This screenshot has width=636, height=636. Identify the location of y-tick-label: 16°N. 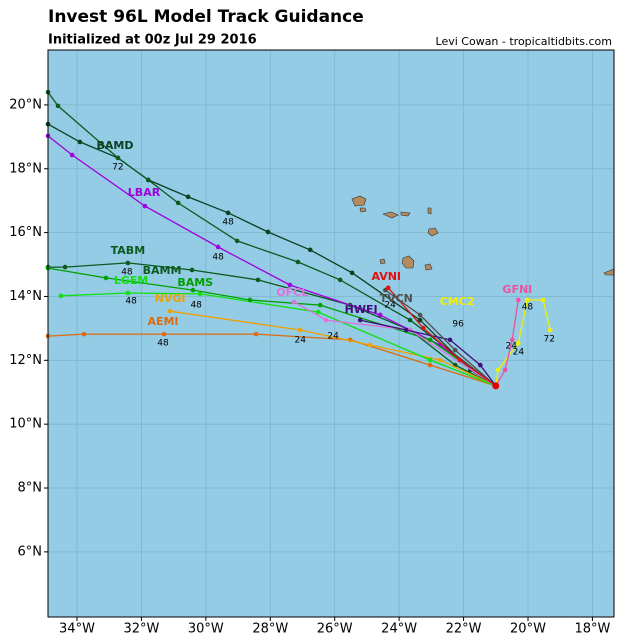
(25, 232).